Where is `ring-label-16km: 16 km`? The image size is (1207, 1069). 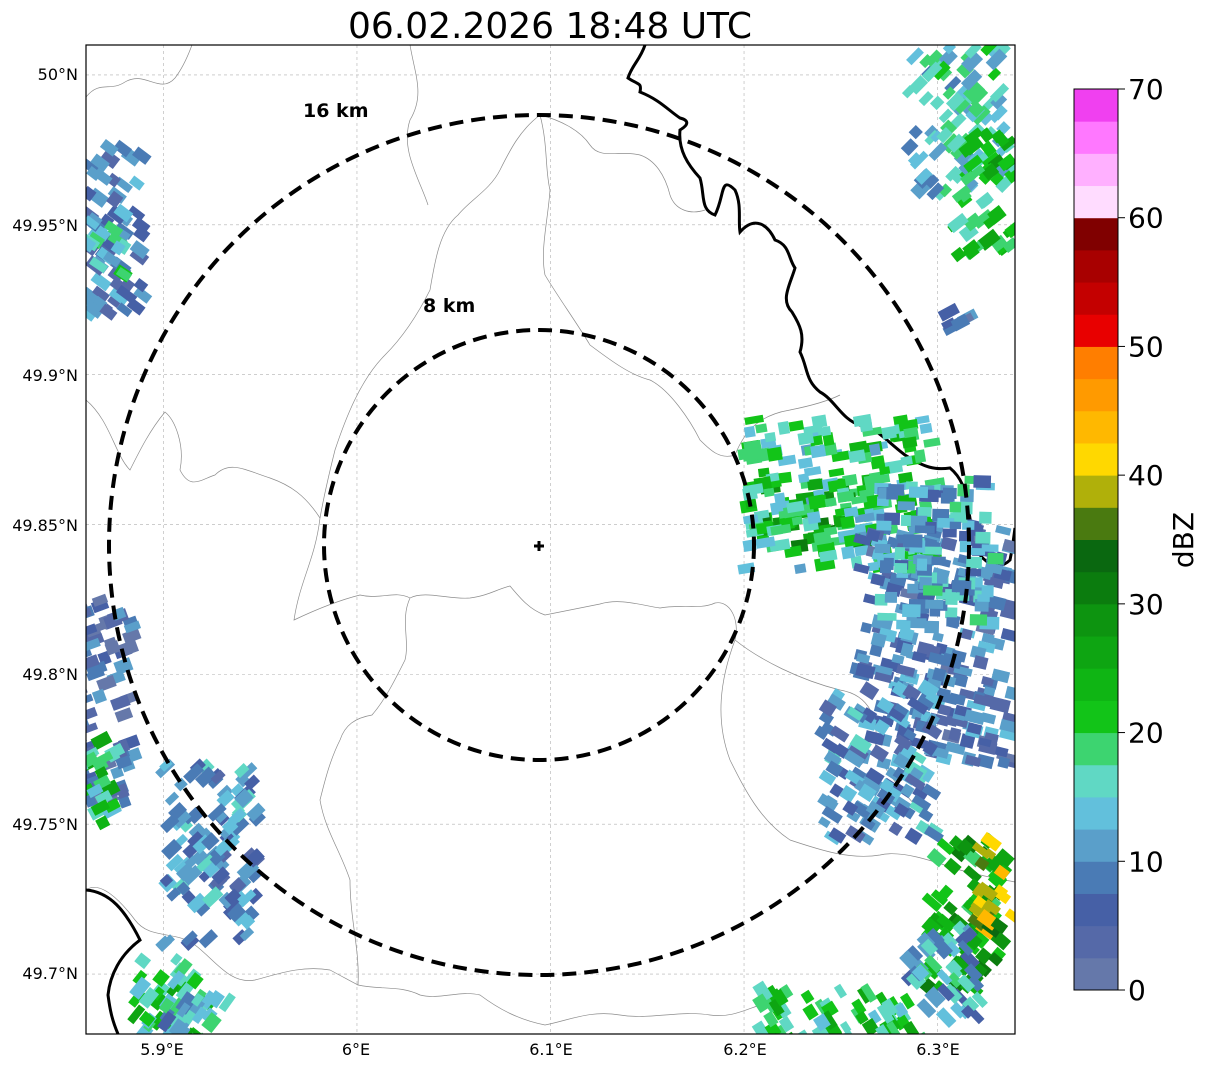 ring-label-16km: 16 km is located at coordinates (336, 111).